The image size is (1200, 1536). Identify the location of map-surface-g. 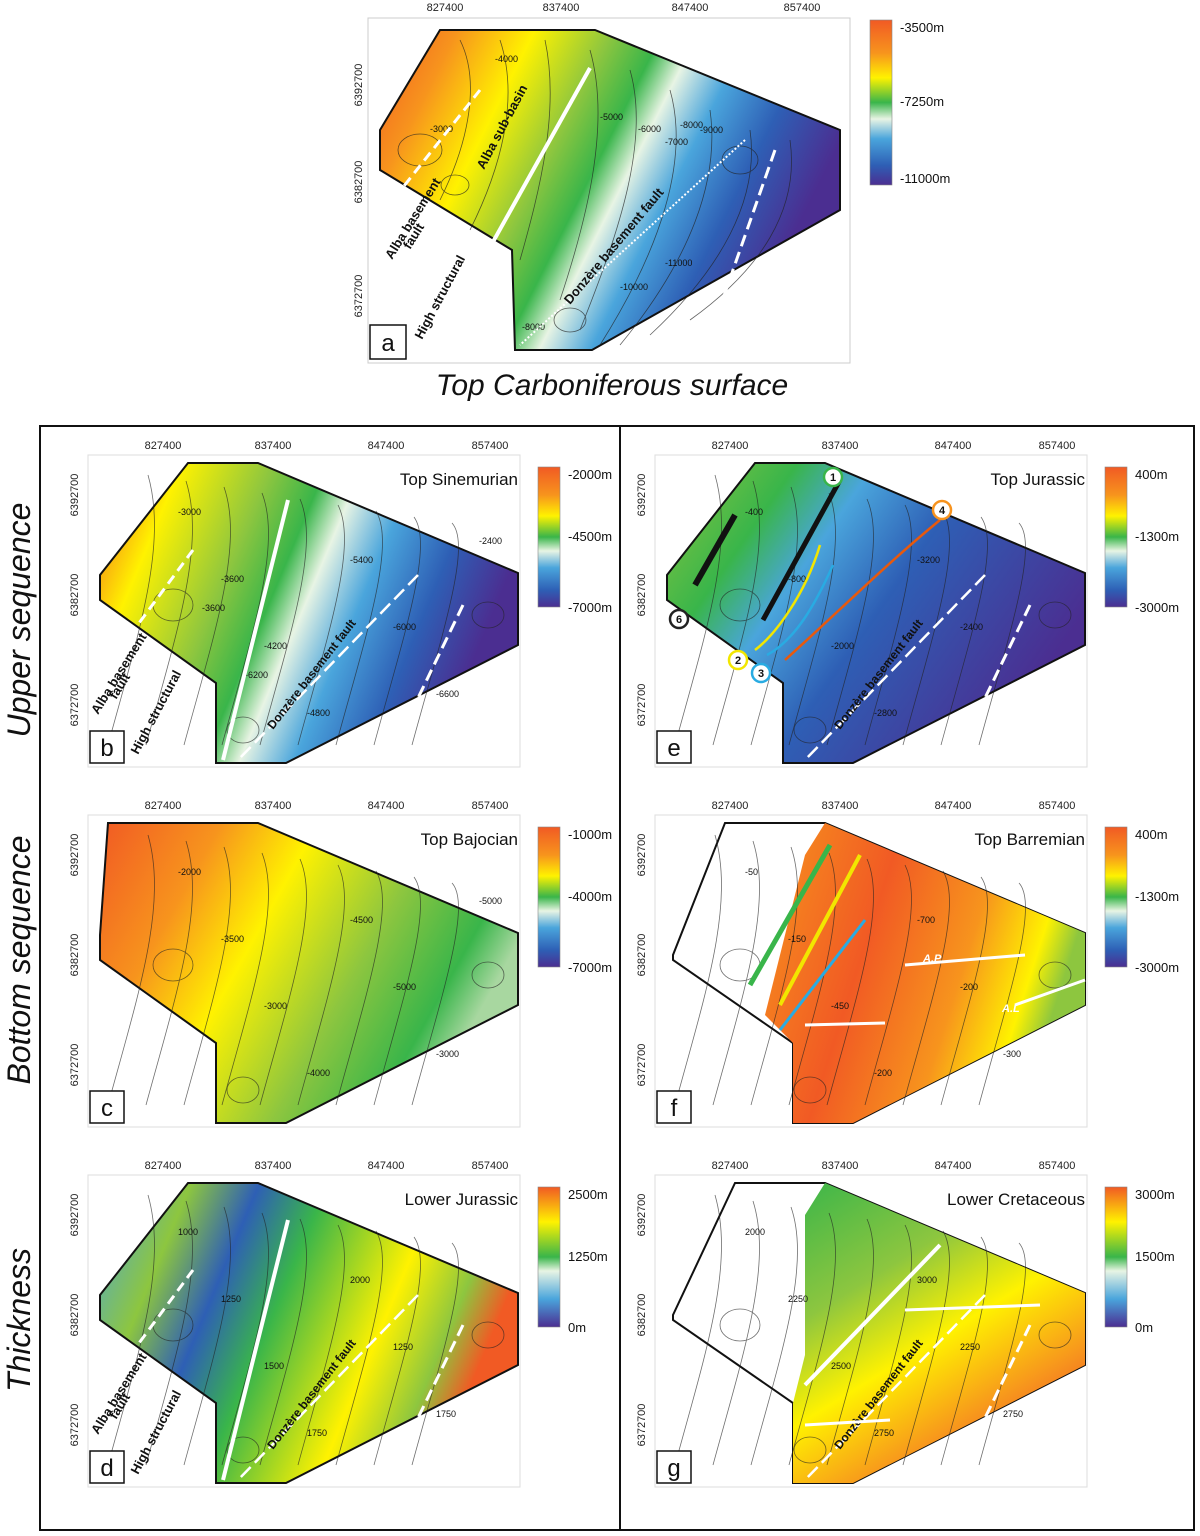
(939, 1333).